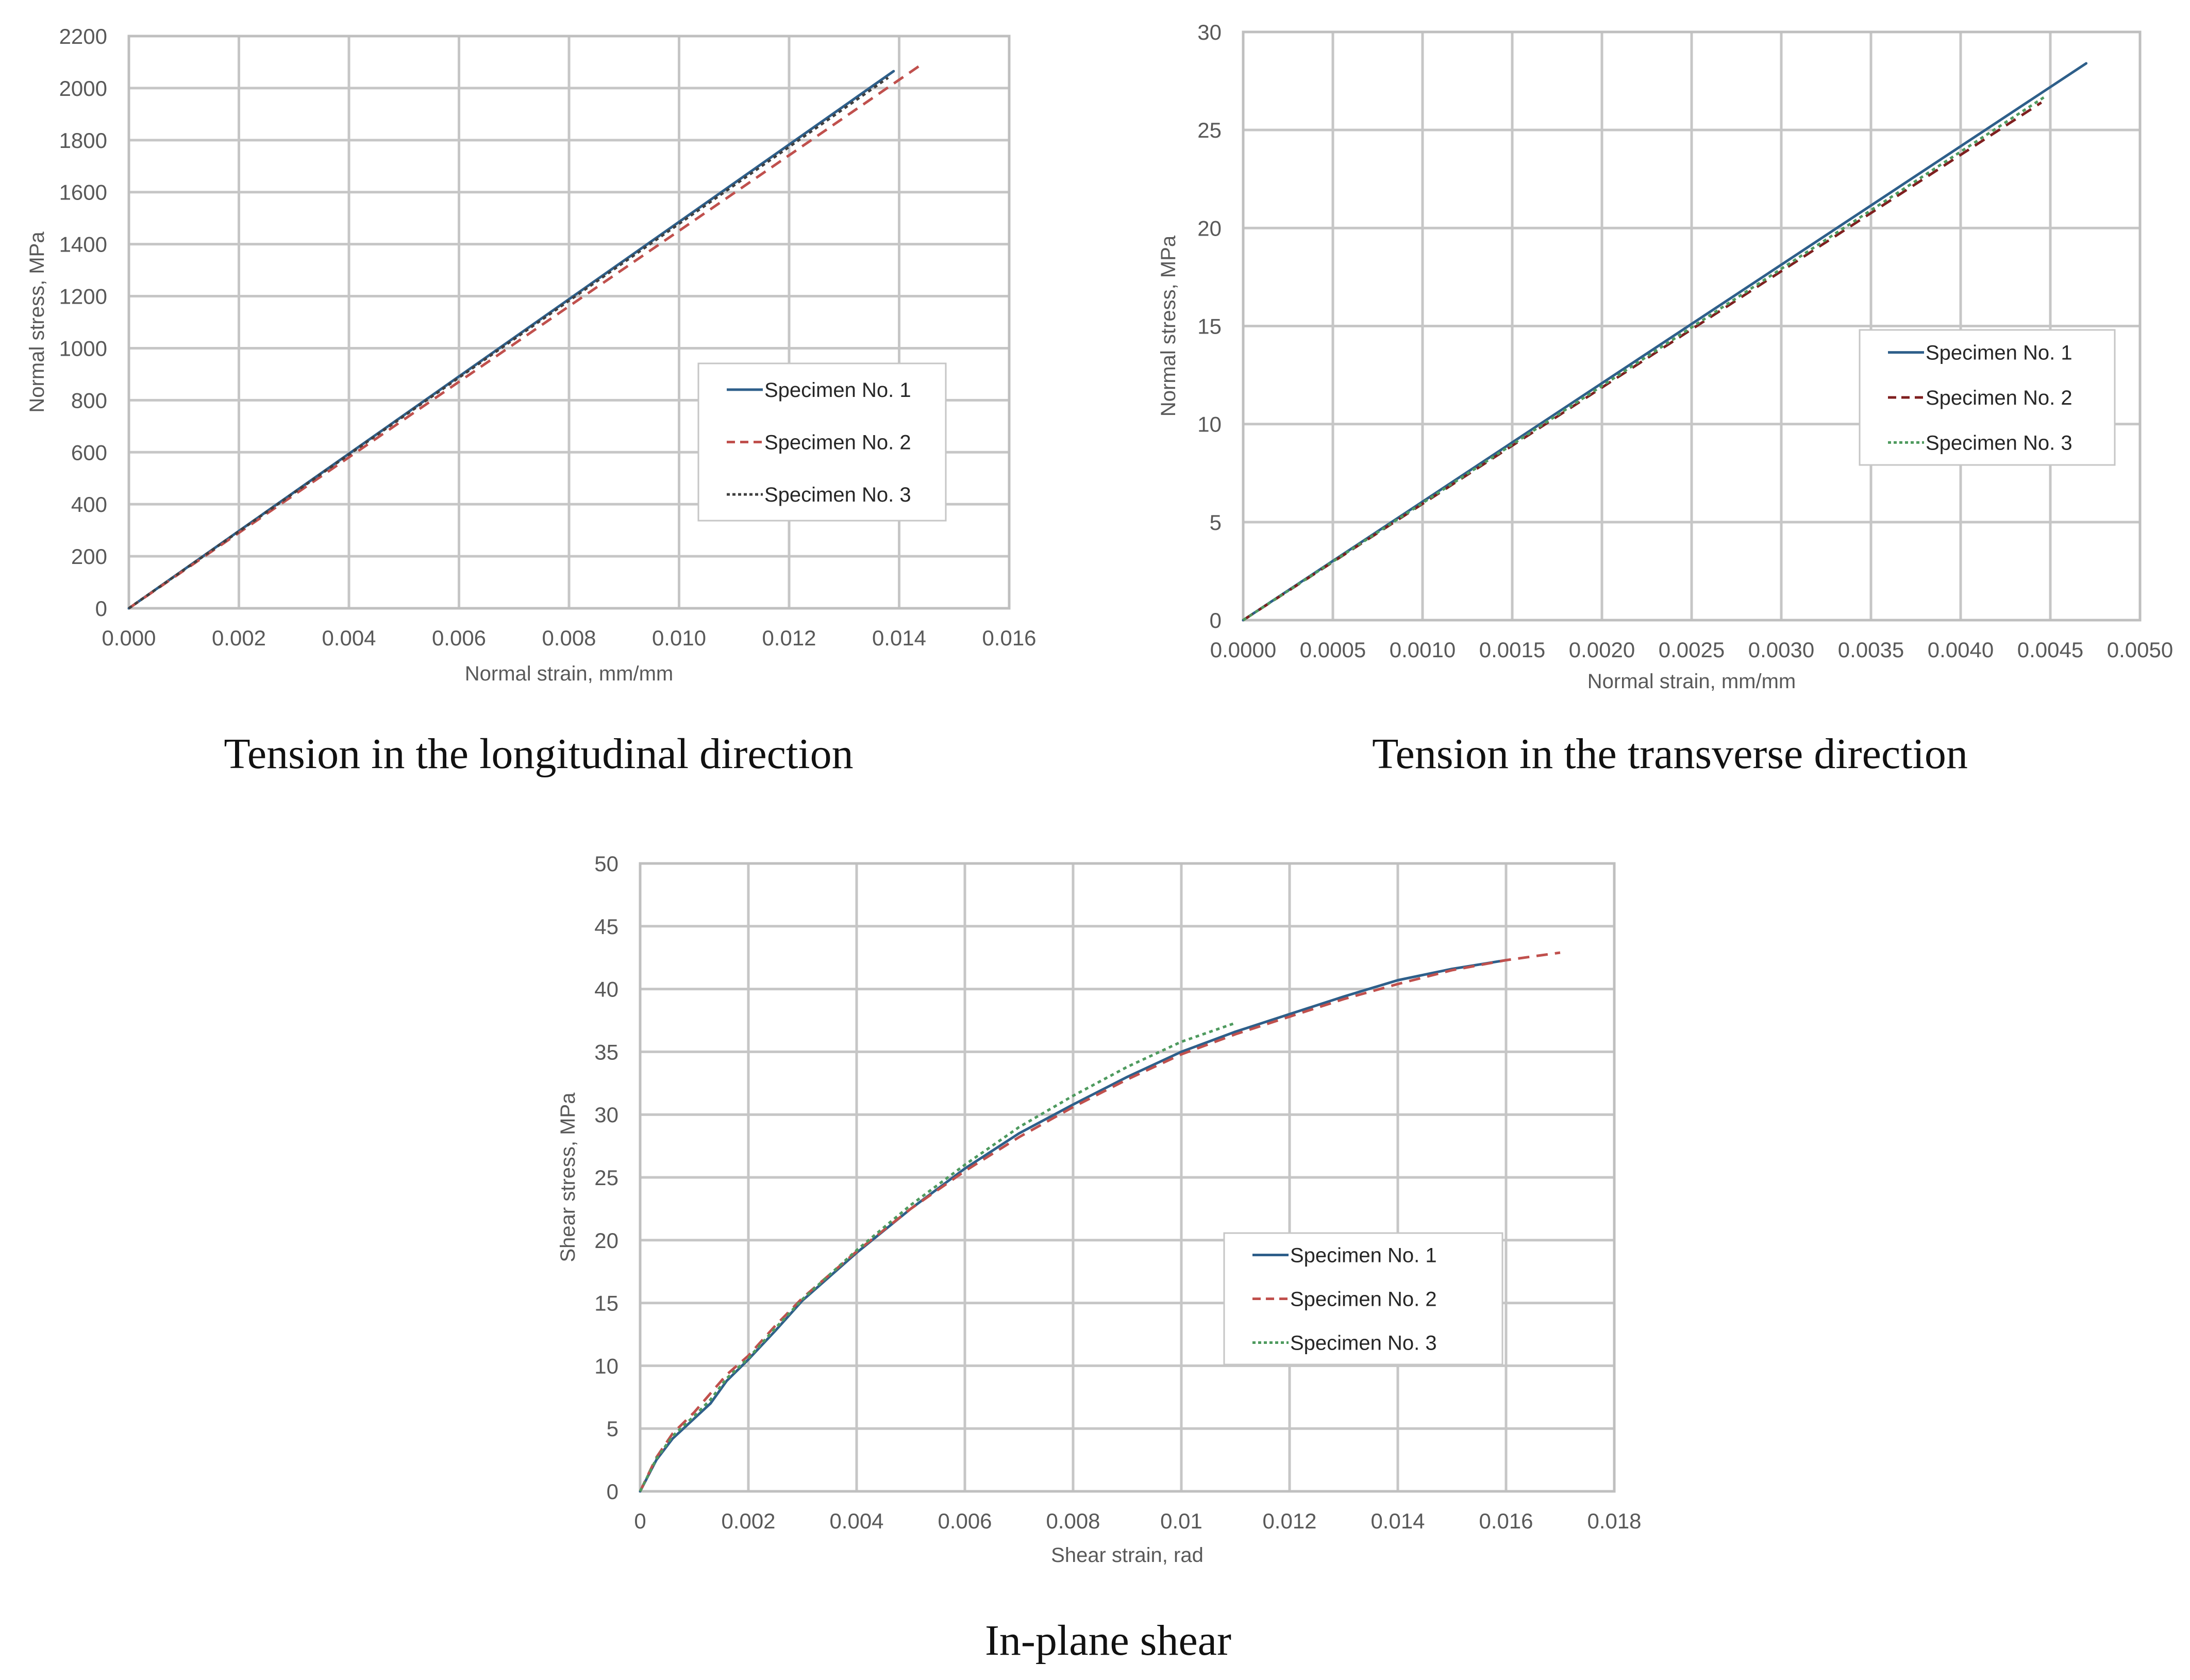  Describe the element at coordinates (1333, 650) in the screenshot. I see `x-tick-label: 0.0005` at that location.